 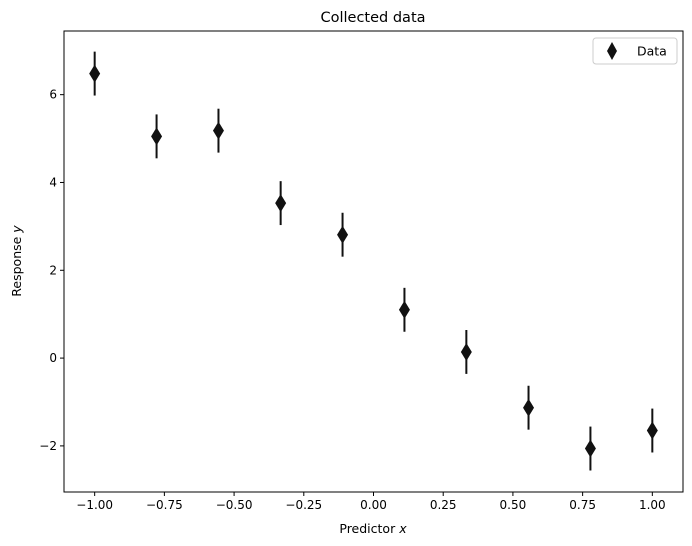 I want to click on x-tick-label: −0.25, so click(x=303, y=505).